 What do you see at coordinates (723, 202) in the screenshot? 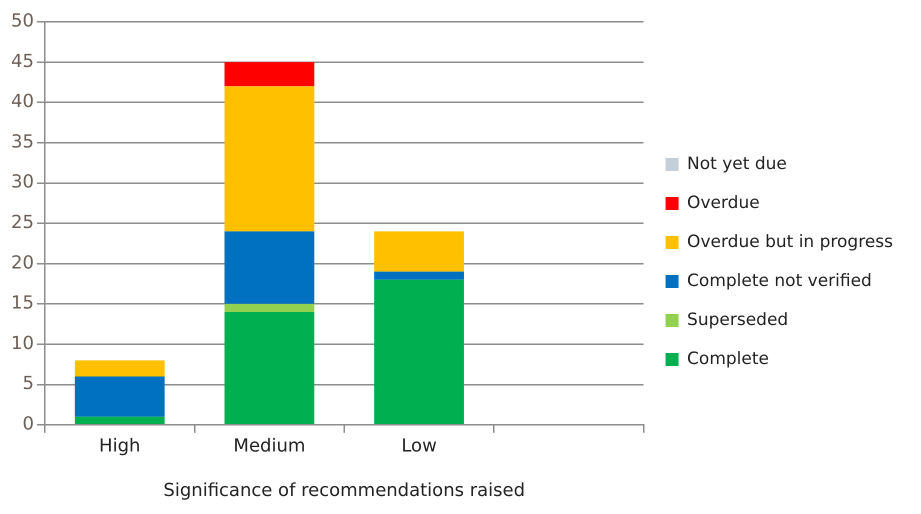
I see `legend-label: Overdue` at bounding box center [723, 202].